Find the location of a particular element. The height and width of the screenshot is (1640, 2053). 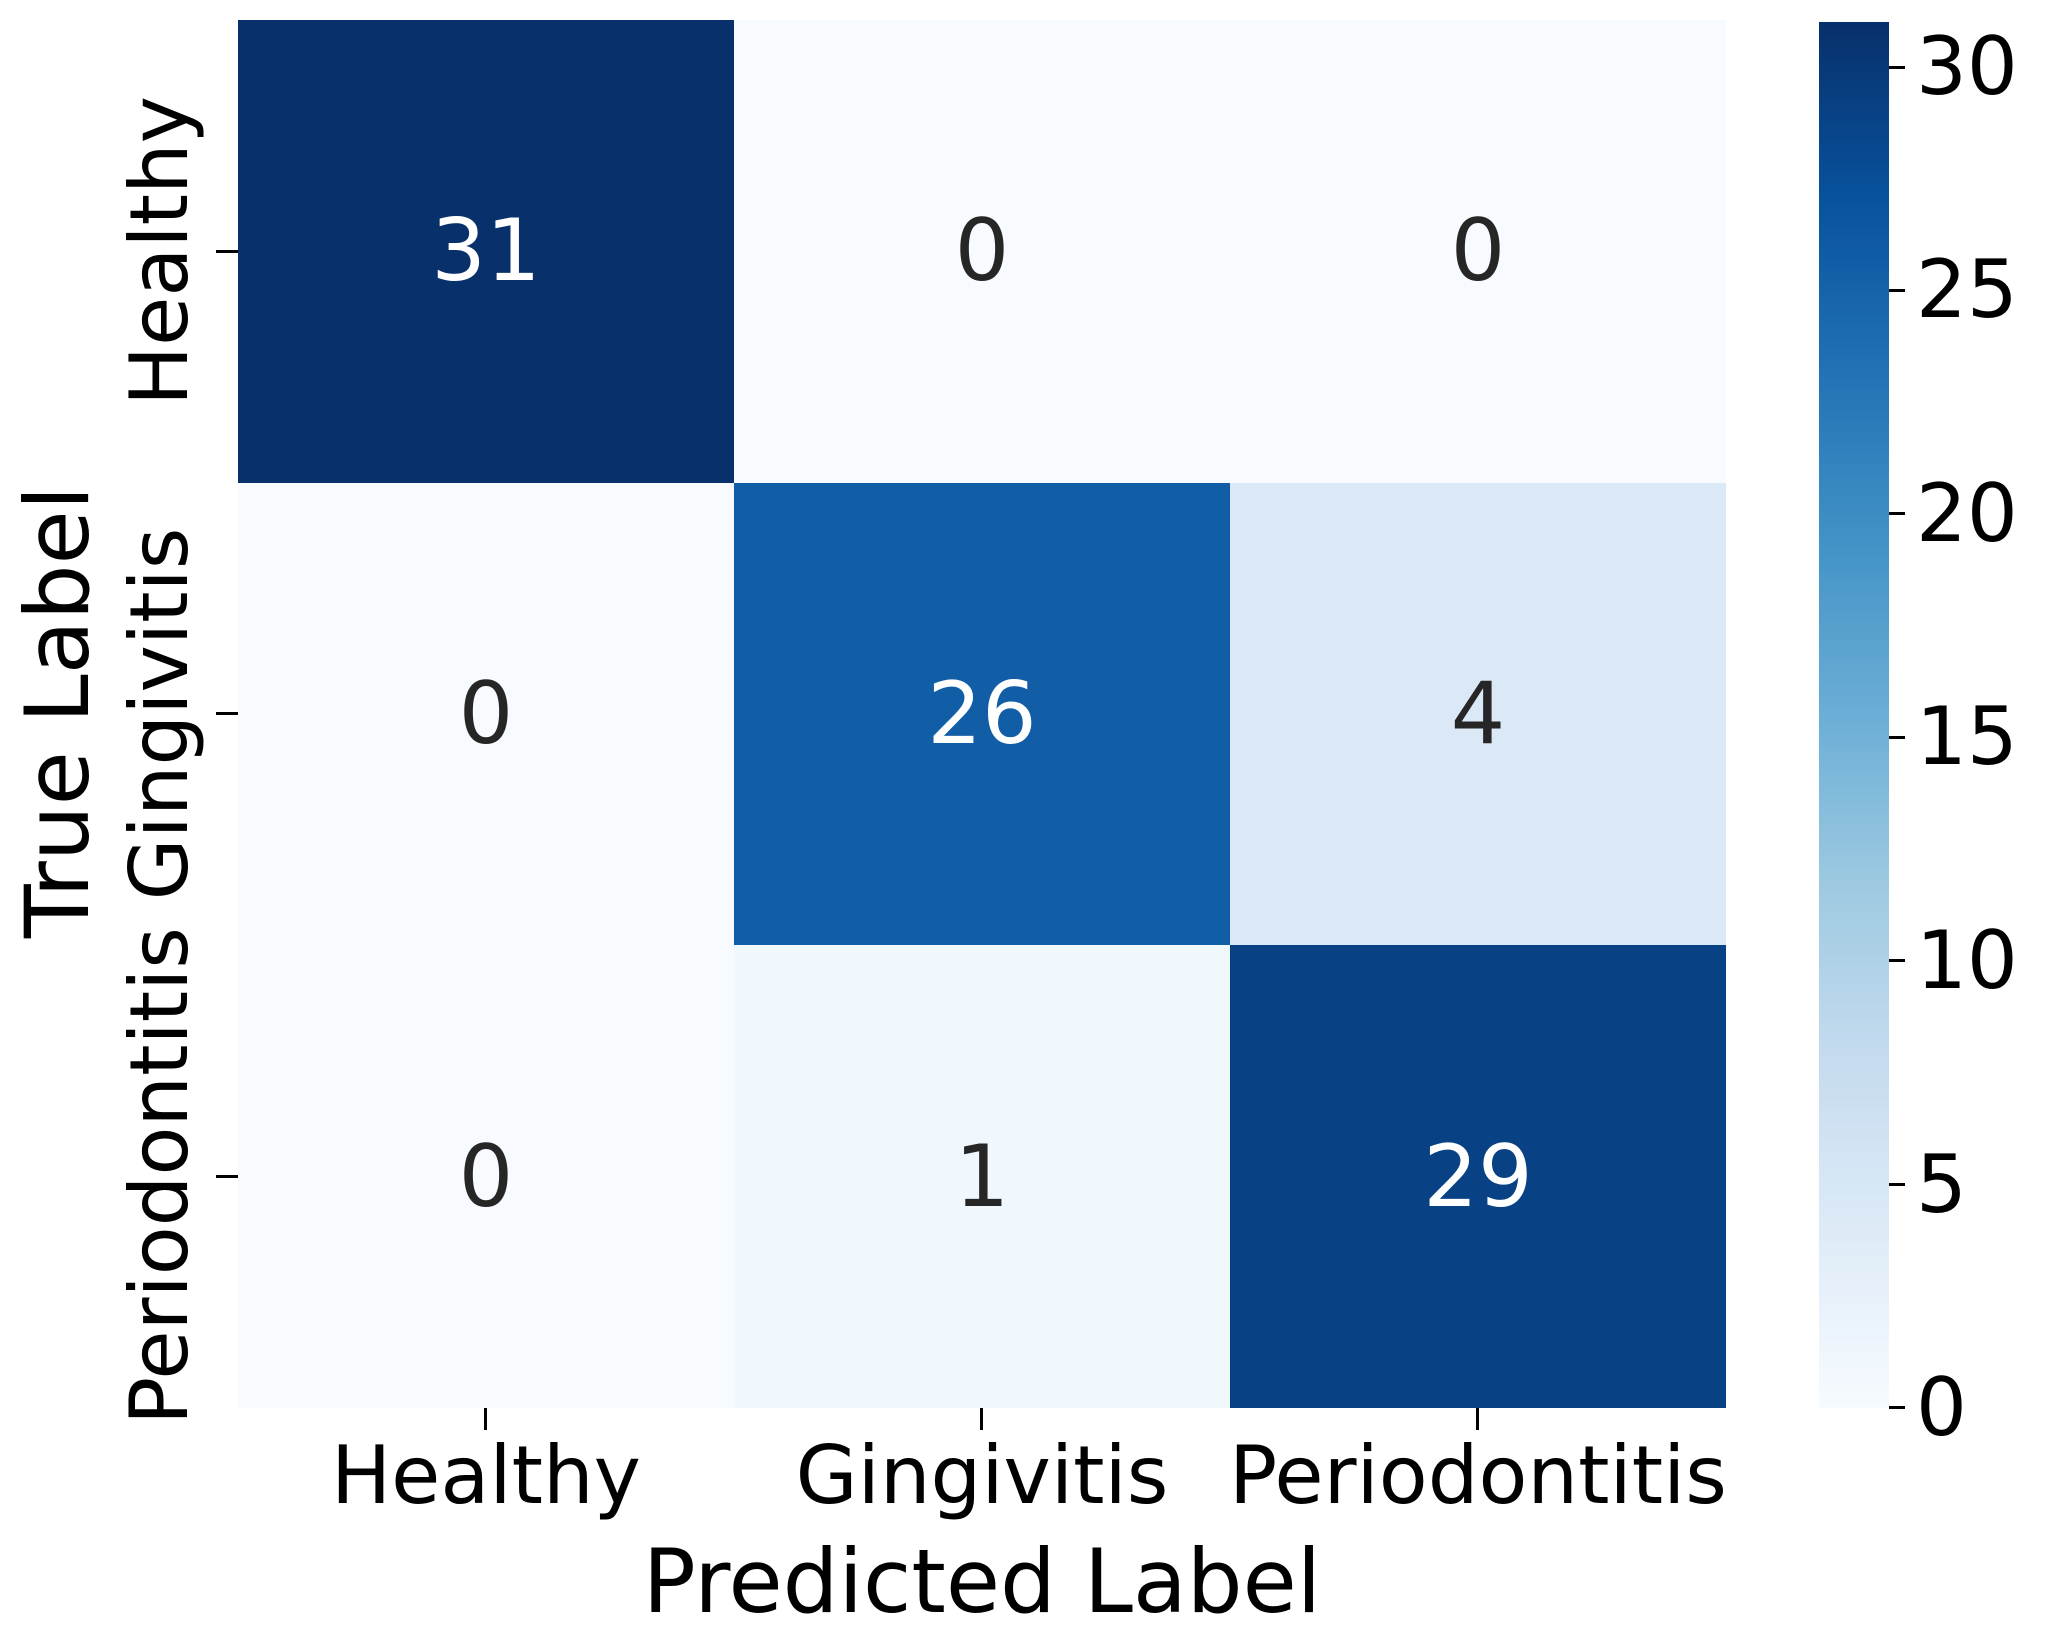

x-tick-label-periodontitis: Periodontitis is located at coordinates (1478, 1475).